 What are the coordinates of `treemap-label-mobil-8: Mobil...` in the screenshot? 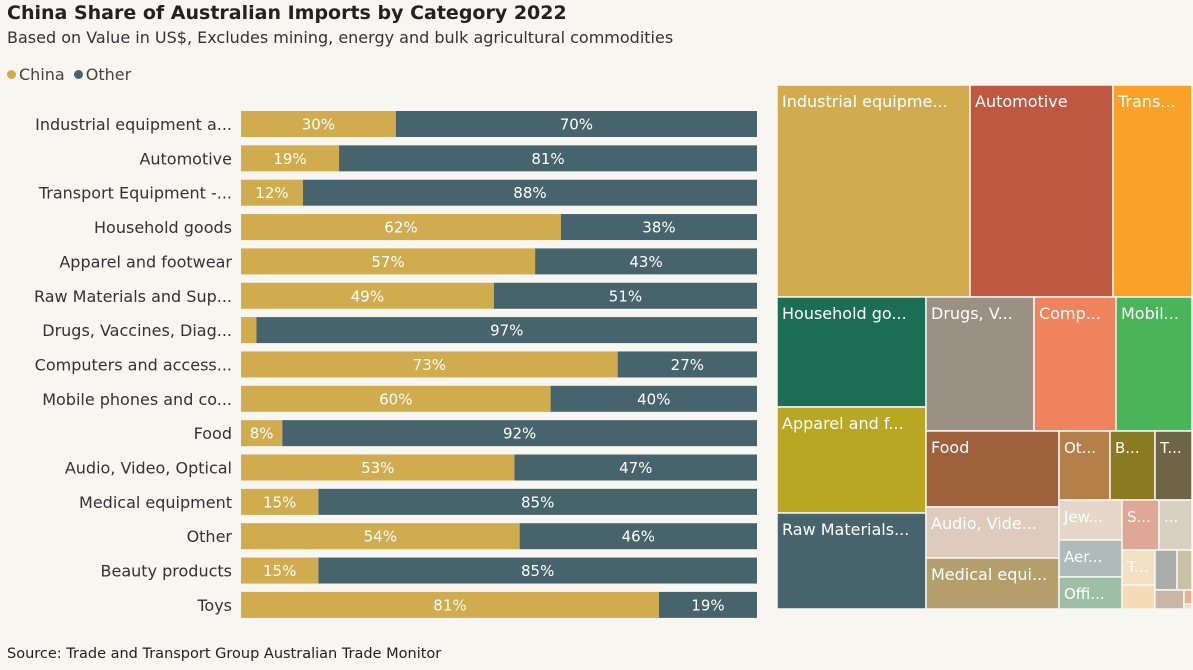 It's located at (1150, 313).